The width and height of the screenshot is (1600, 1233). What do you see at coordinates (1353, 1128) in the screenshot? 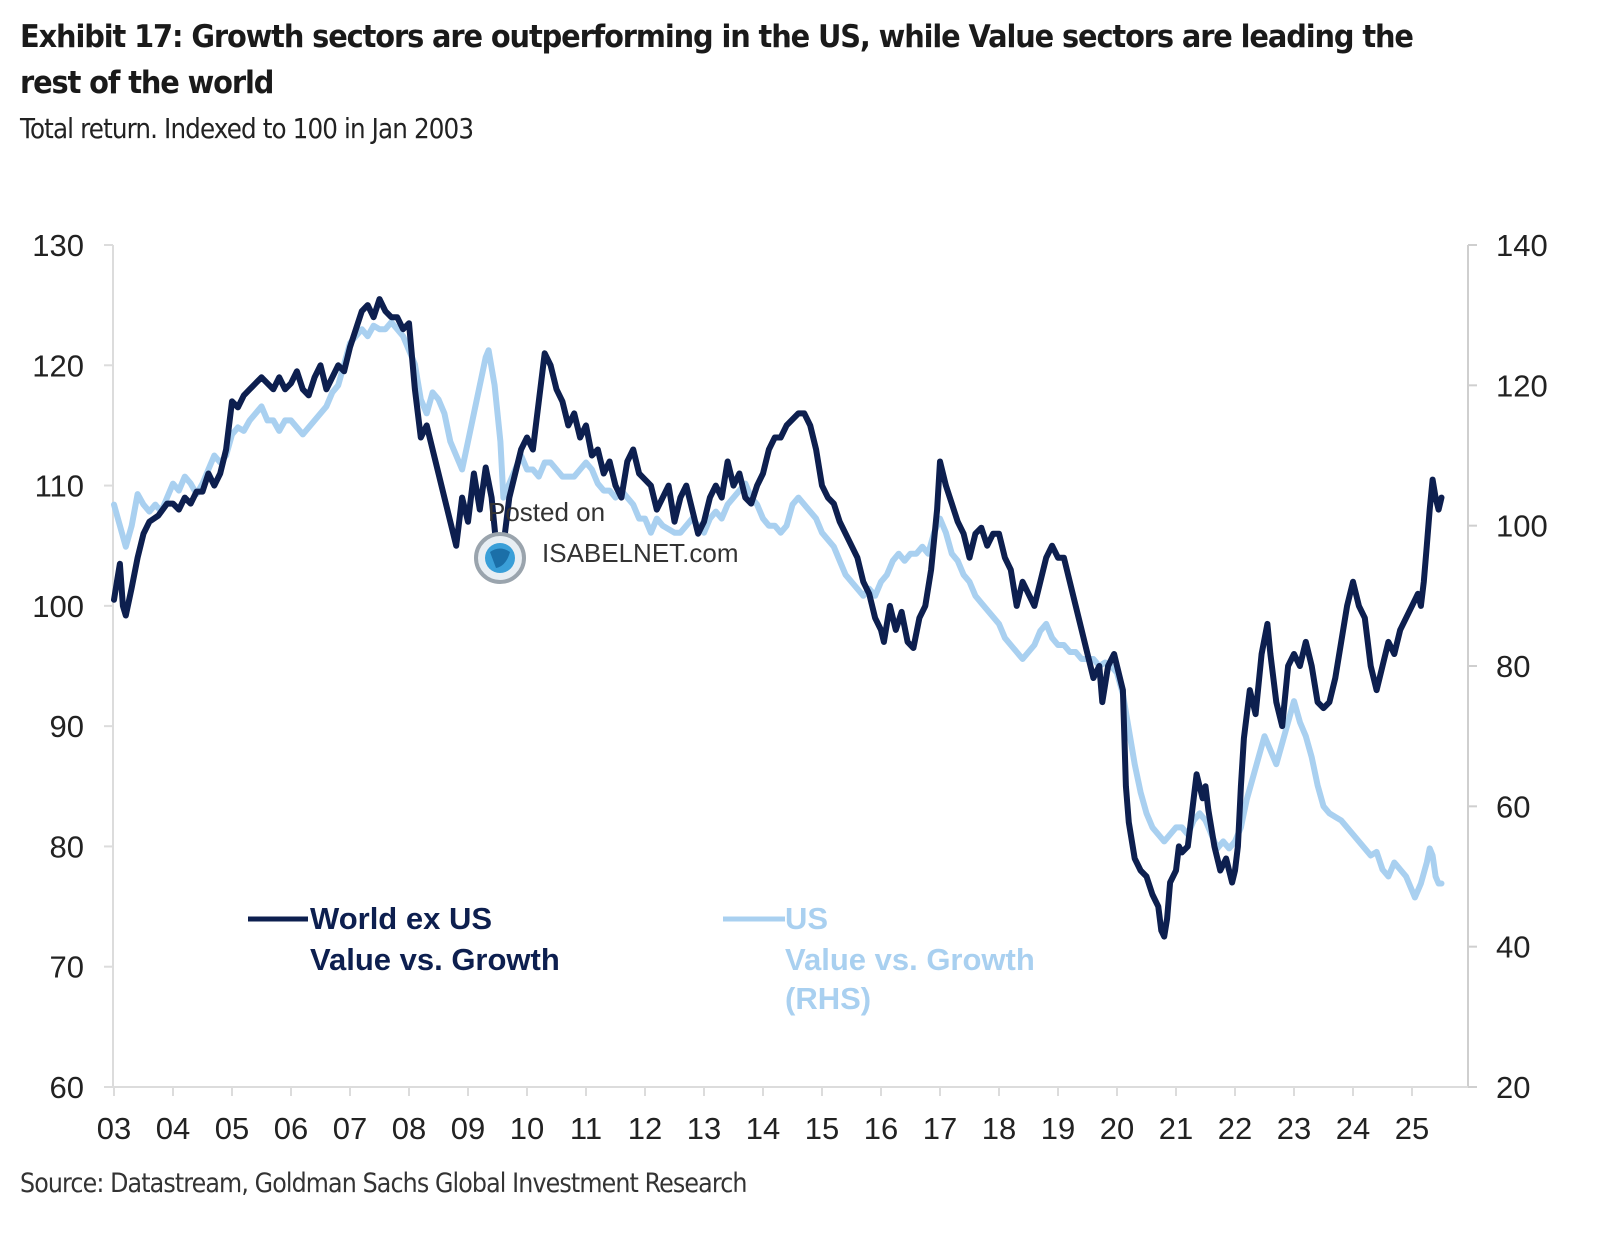
I see `x-tick-label: 24` at bounding box center [1353, 1128].